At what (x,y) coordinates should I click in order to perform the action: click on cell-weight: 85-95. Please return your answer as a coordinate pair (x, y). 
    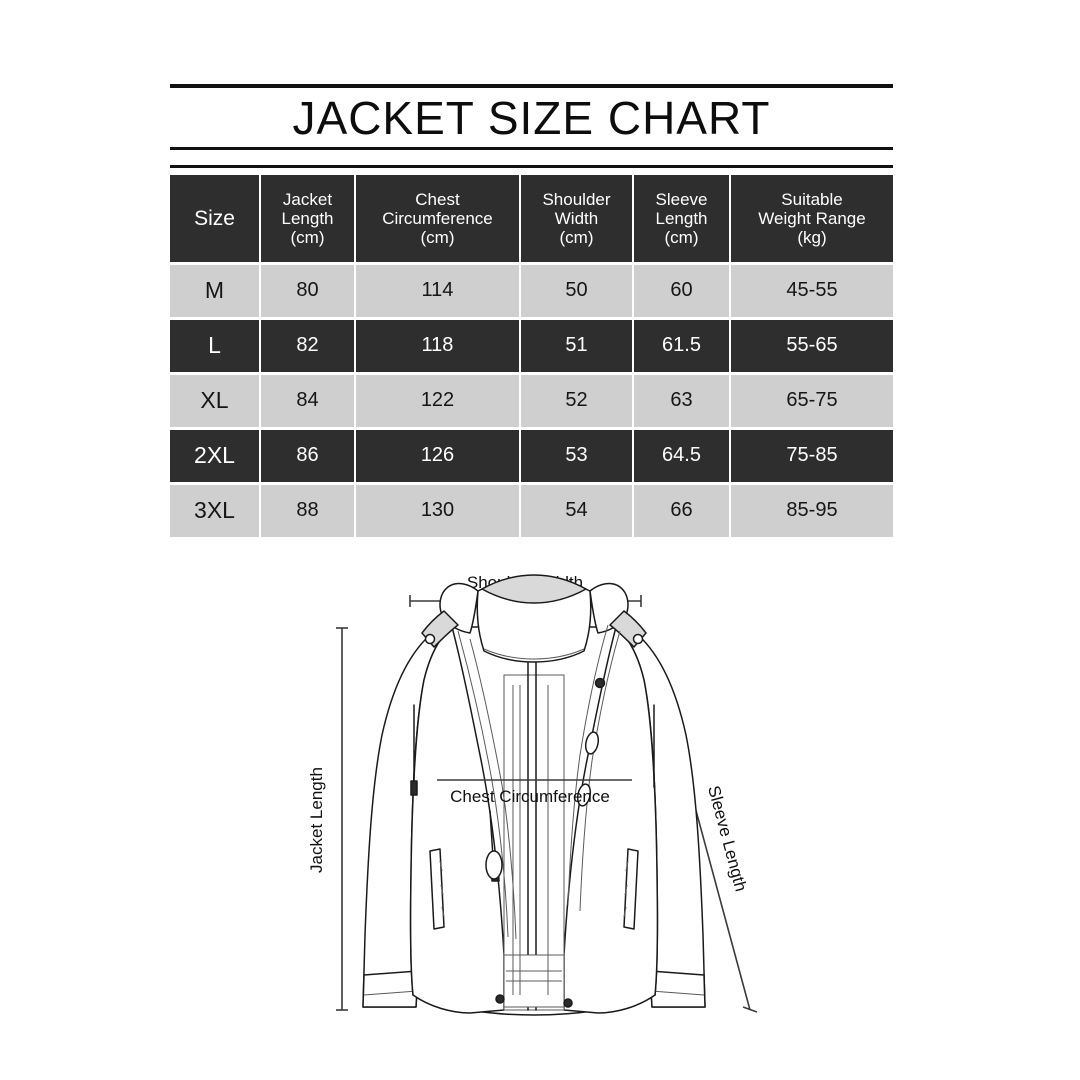
    Looking at the image, I should click on (811, 510).